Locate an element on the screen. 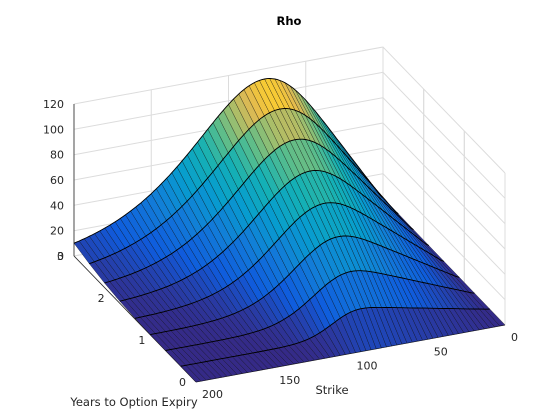 This screenshot has width=560, height=420. z-tick-label: 40 is located at coordinates (57, 205).